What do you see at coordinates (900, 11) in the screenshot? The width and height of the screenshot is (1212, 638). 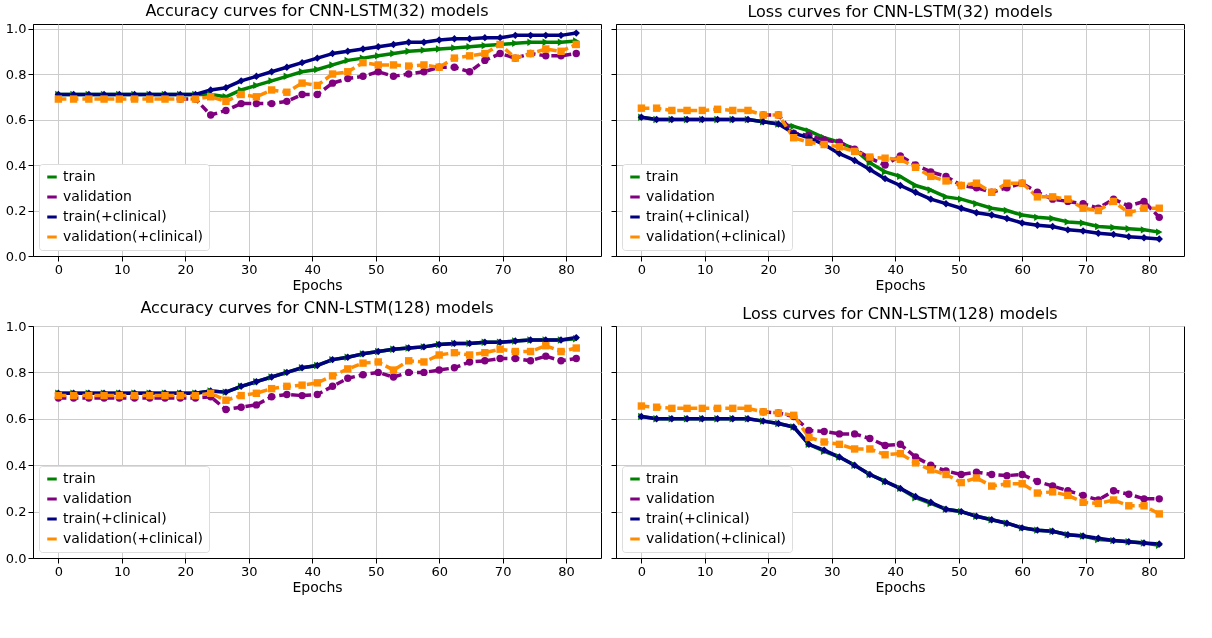 I see `chart-title: Loss curves for CNN-LSTM(32) models` at bounding box center [900, 11].